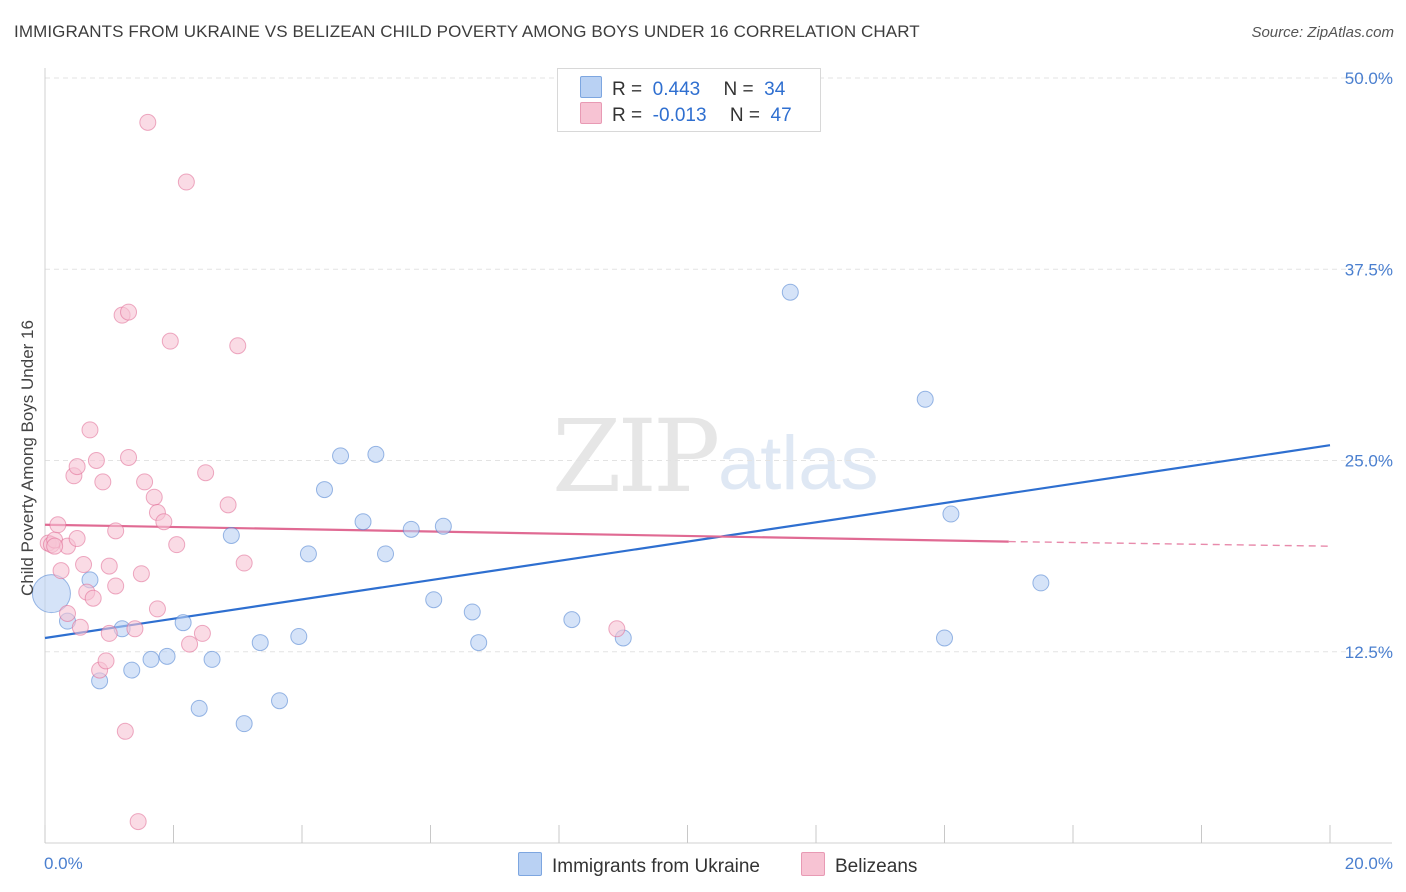 Image resolution: width=1406 pixels, height=892 pixels. Describe the element at coordinates (63, 863) in the screenshot. I see `x-tick-label-min: 0.0%` at that location.